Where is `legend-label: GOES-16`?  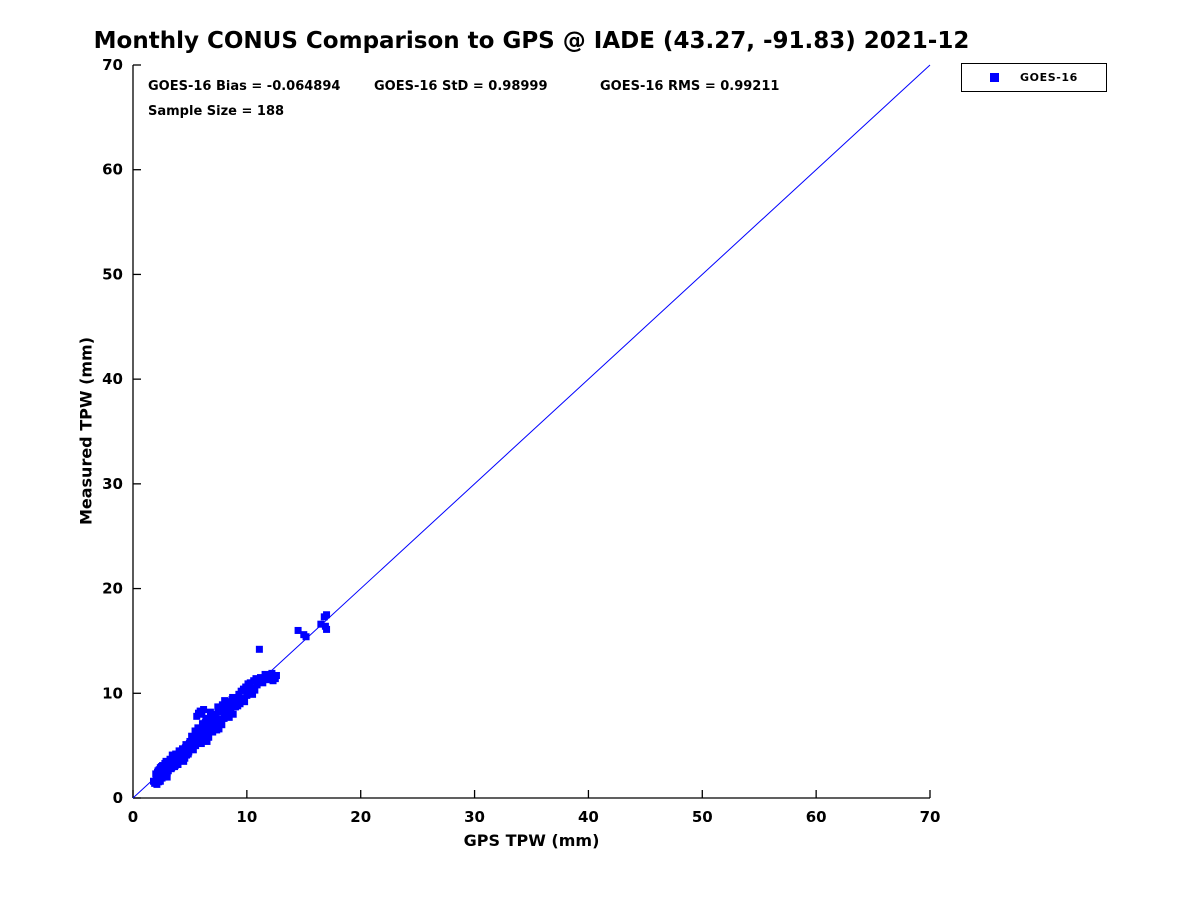
legend-label: GOES-16 is located at coordinates (1049, 77).